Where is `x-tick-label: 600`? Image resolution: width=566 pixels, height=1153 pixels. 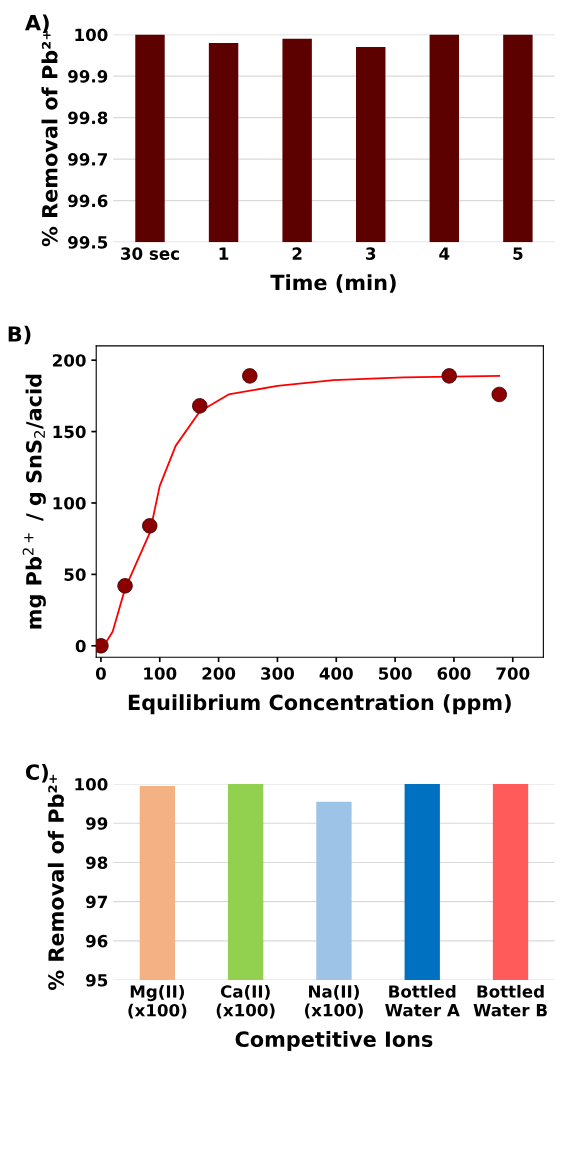
x-tick-label: 600 is located at coordinates (454, 673).